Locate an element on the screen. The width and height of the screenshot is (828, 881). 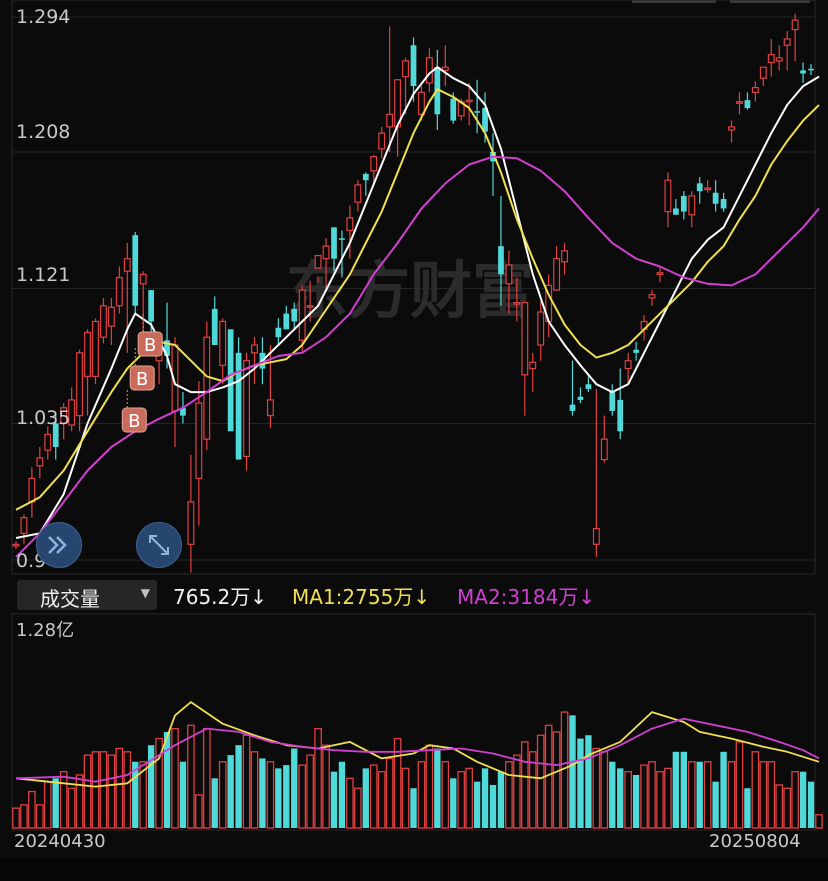
buy-marker is located at coordinates (142, 378).